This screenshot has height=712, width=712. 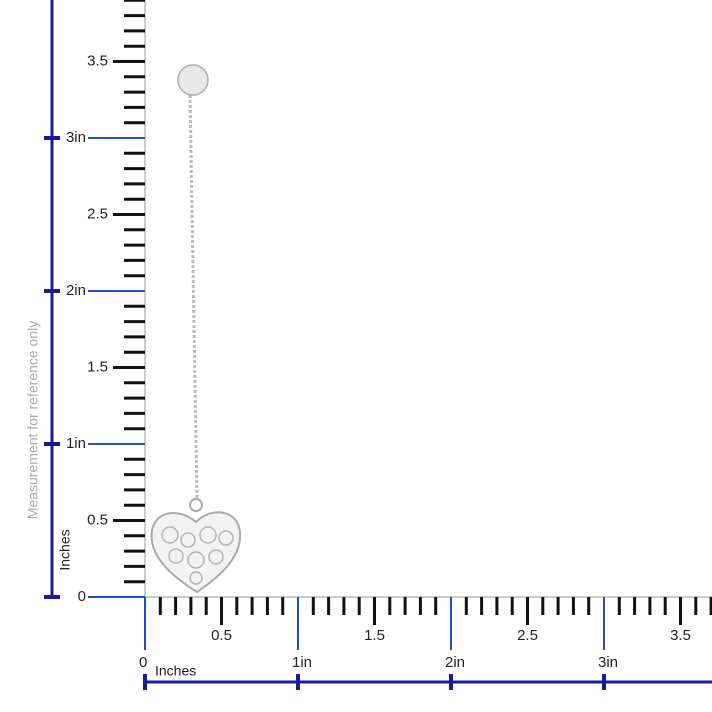 I want to click on v-label: 2in, so click(x=76, y=290).